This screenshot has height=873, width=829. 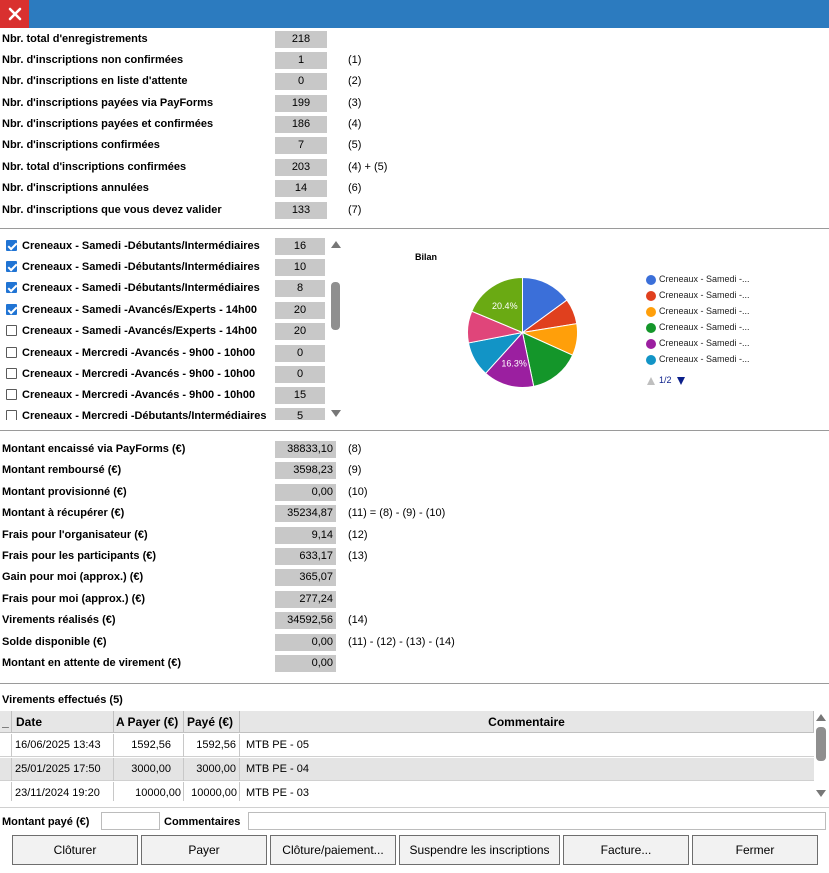 What do you see at coordinates (81, 145) in the screenshot?
I see `stat-label: Nbr. d'inscriptions confirmées` at bounding box center [81, 145].